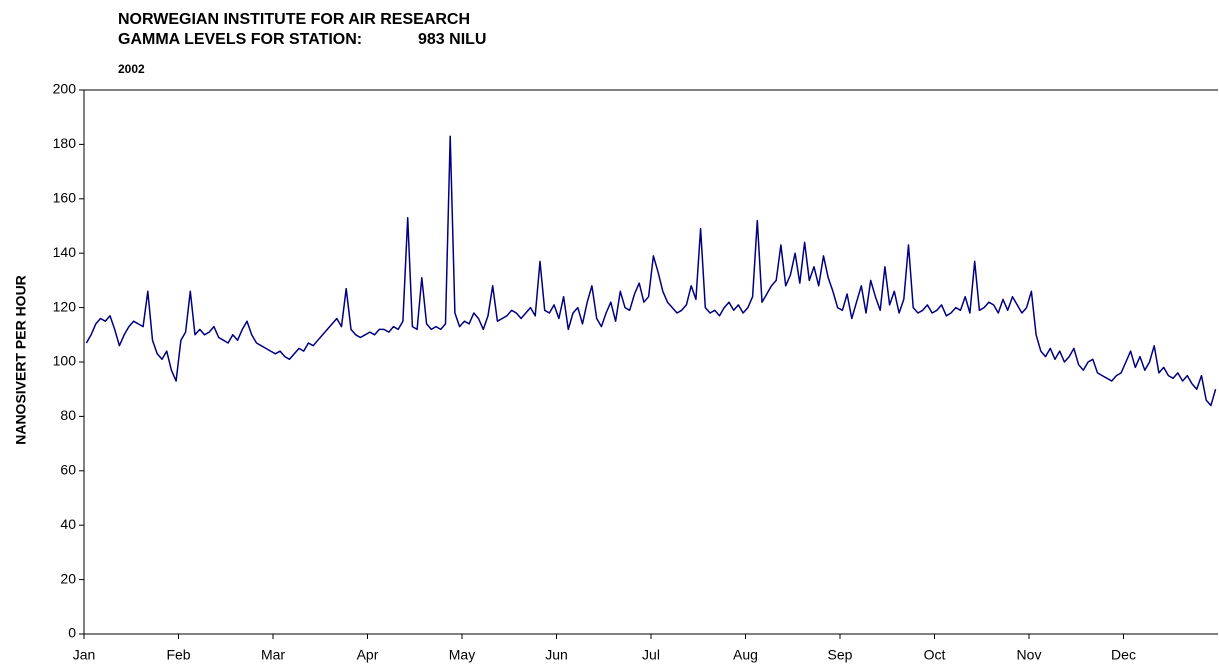  Describe the element at coordinates (273, 655) in the screenshot. I see `x-tick-label: Mar` at that location.